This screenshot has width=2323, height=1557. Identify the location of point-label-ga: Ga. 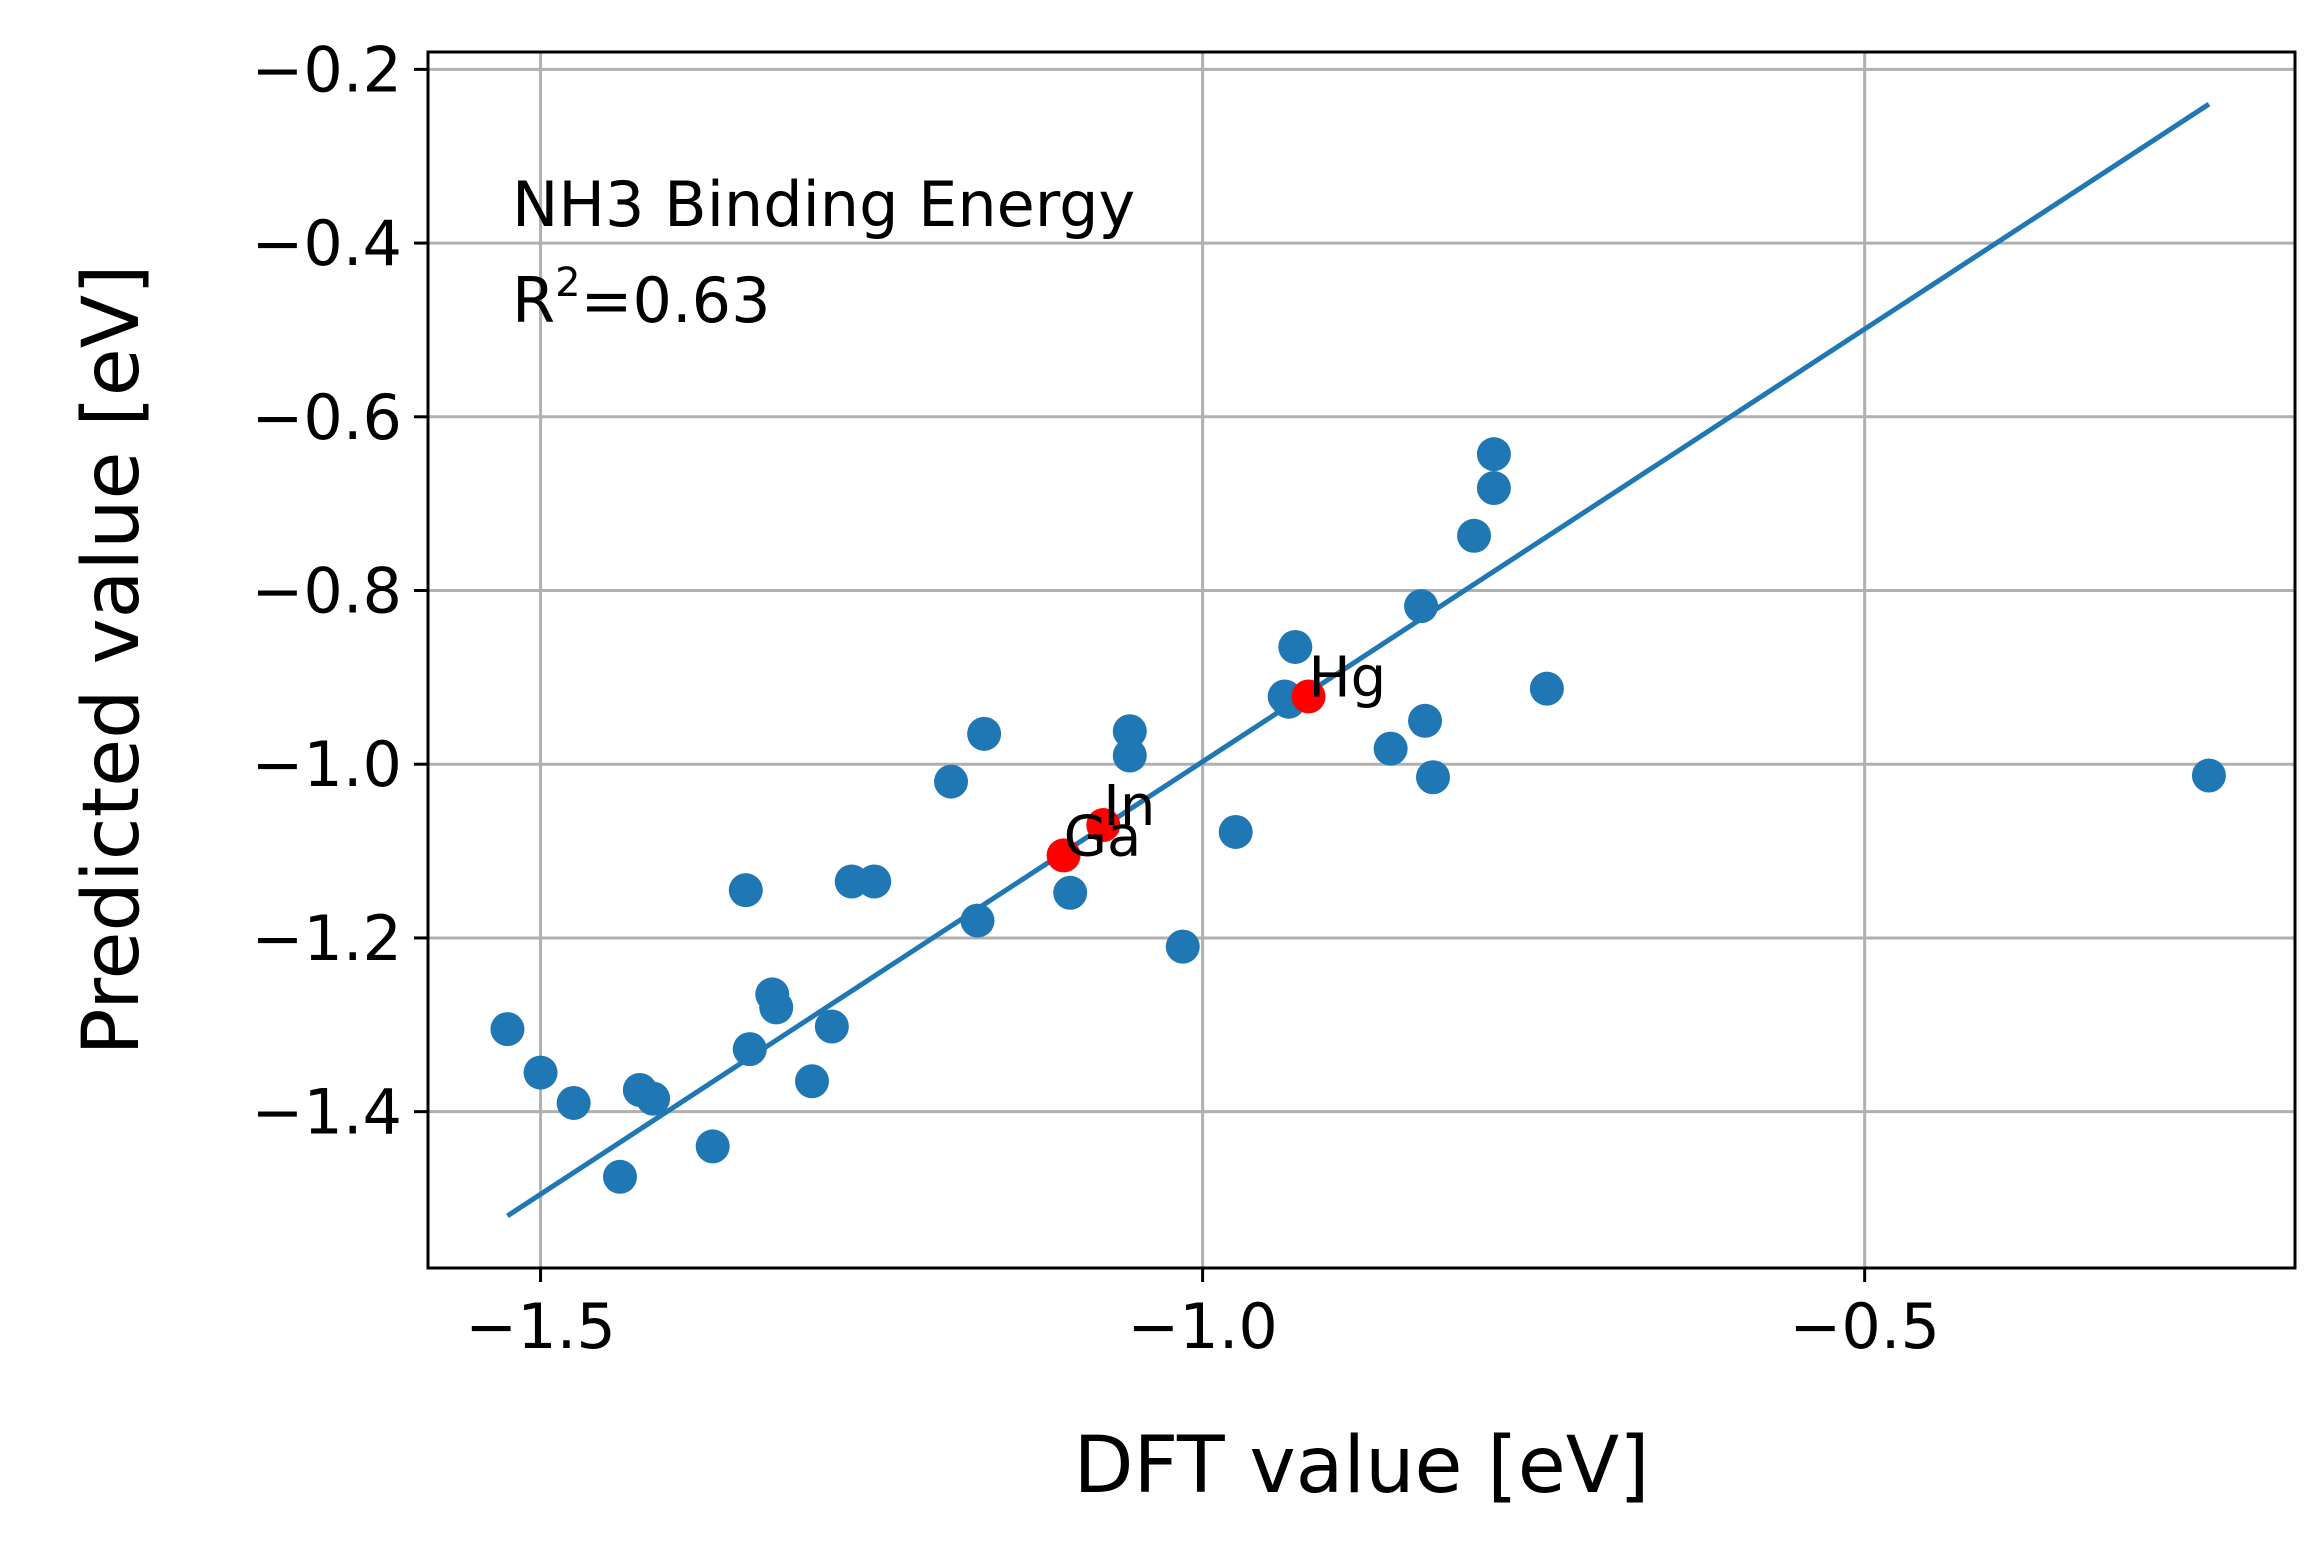
(1103, 836).